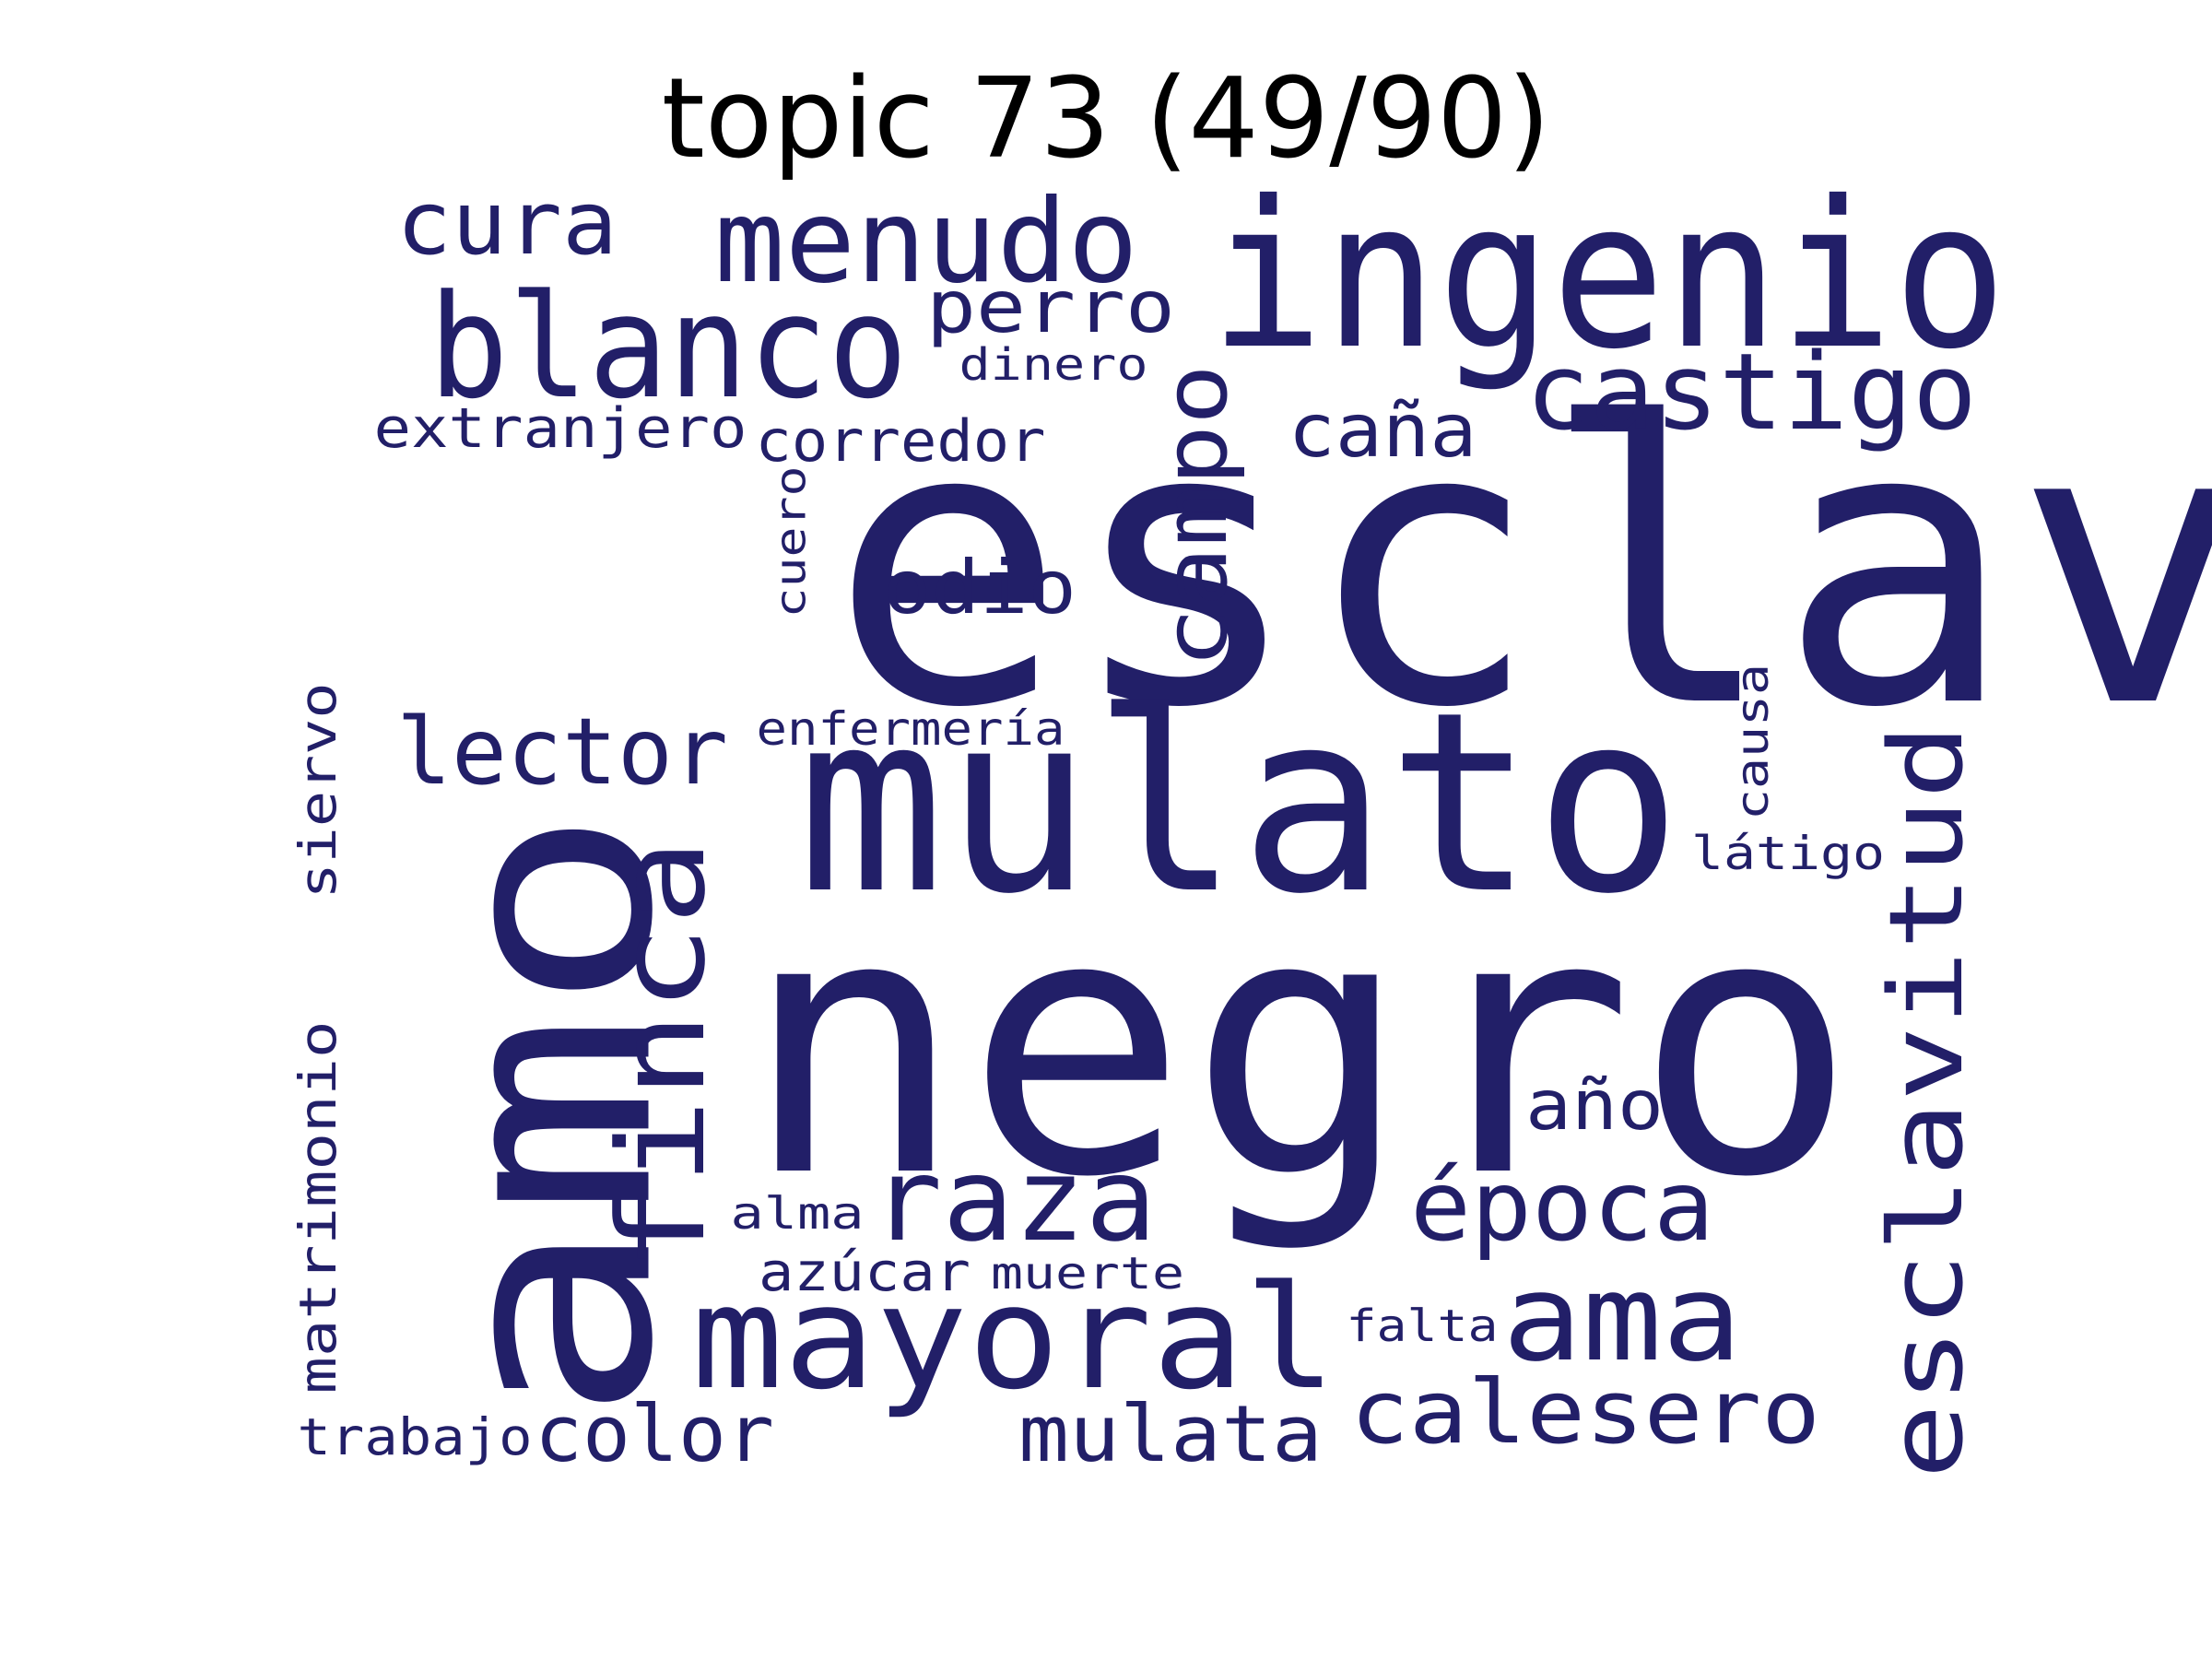 The width and height of the screenshot is (2212, 1659). What do you see at coordinates (791, 542) in the screenshot?
I see `word-cuero: cuero` at bounding box center [791, 542].